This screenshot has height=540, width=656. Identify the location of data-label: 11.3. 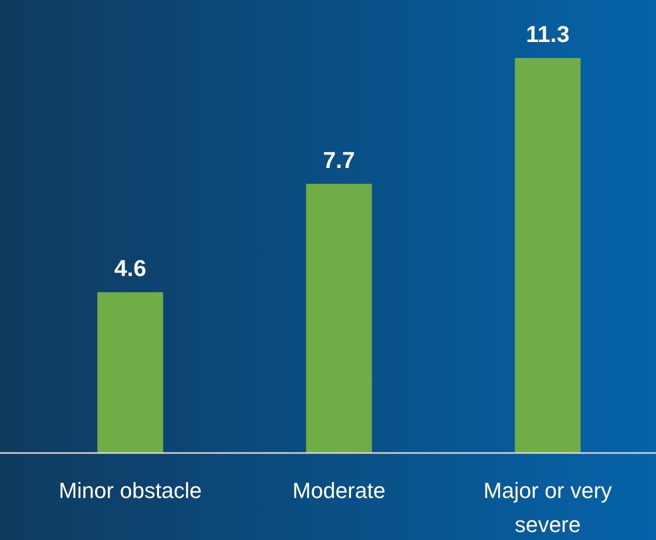
(548, 34).